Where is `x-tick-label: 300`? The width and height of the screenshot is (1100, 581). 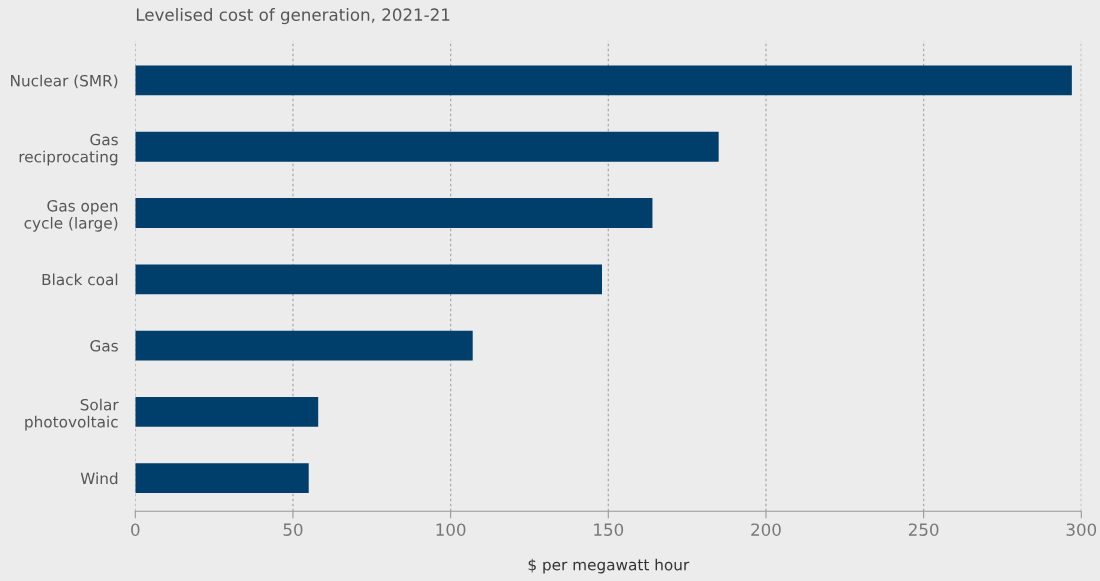 x-tick-label: 300 is located at coordinates (1081, 529).